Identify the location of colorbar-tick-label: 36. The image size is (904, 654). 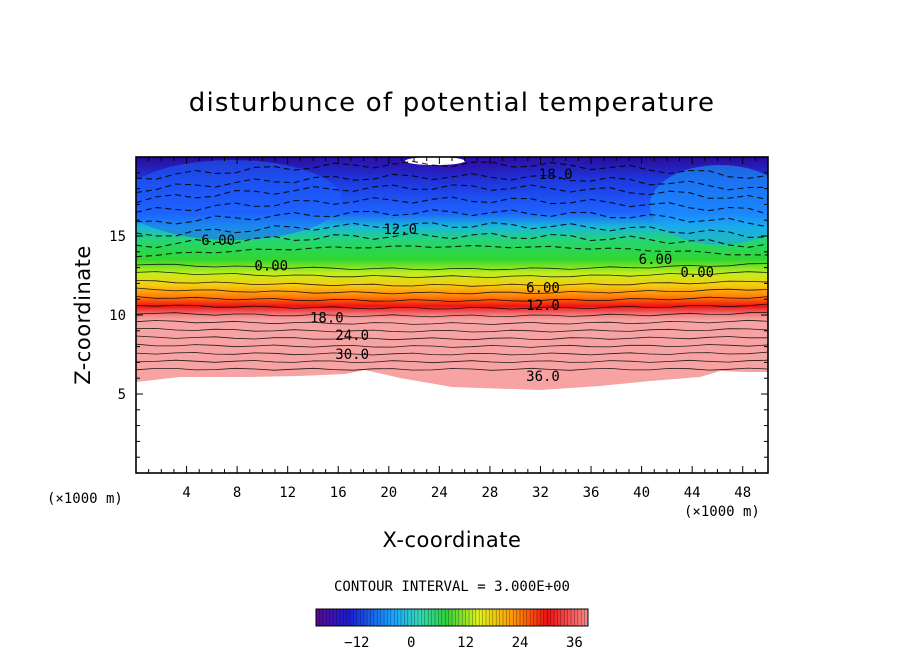
(574, 643).